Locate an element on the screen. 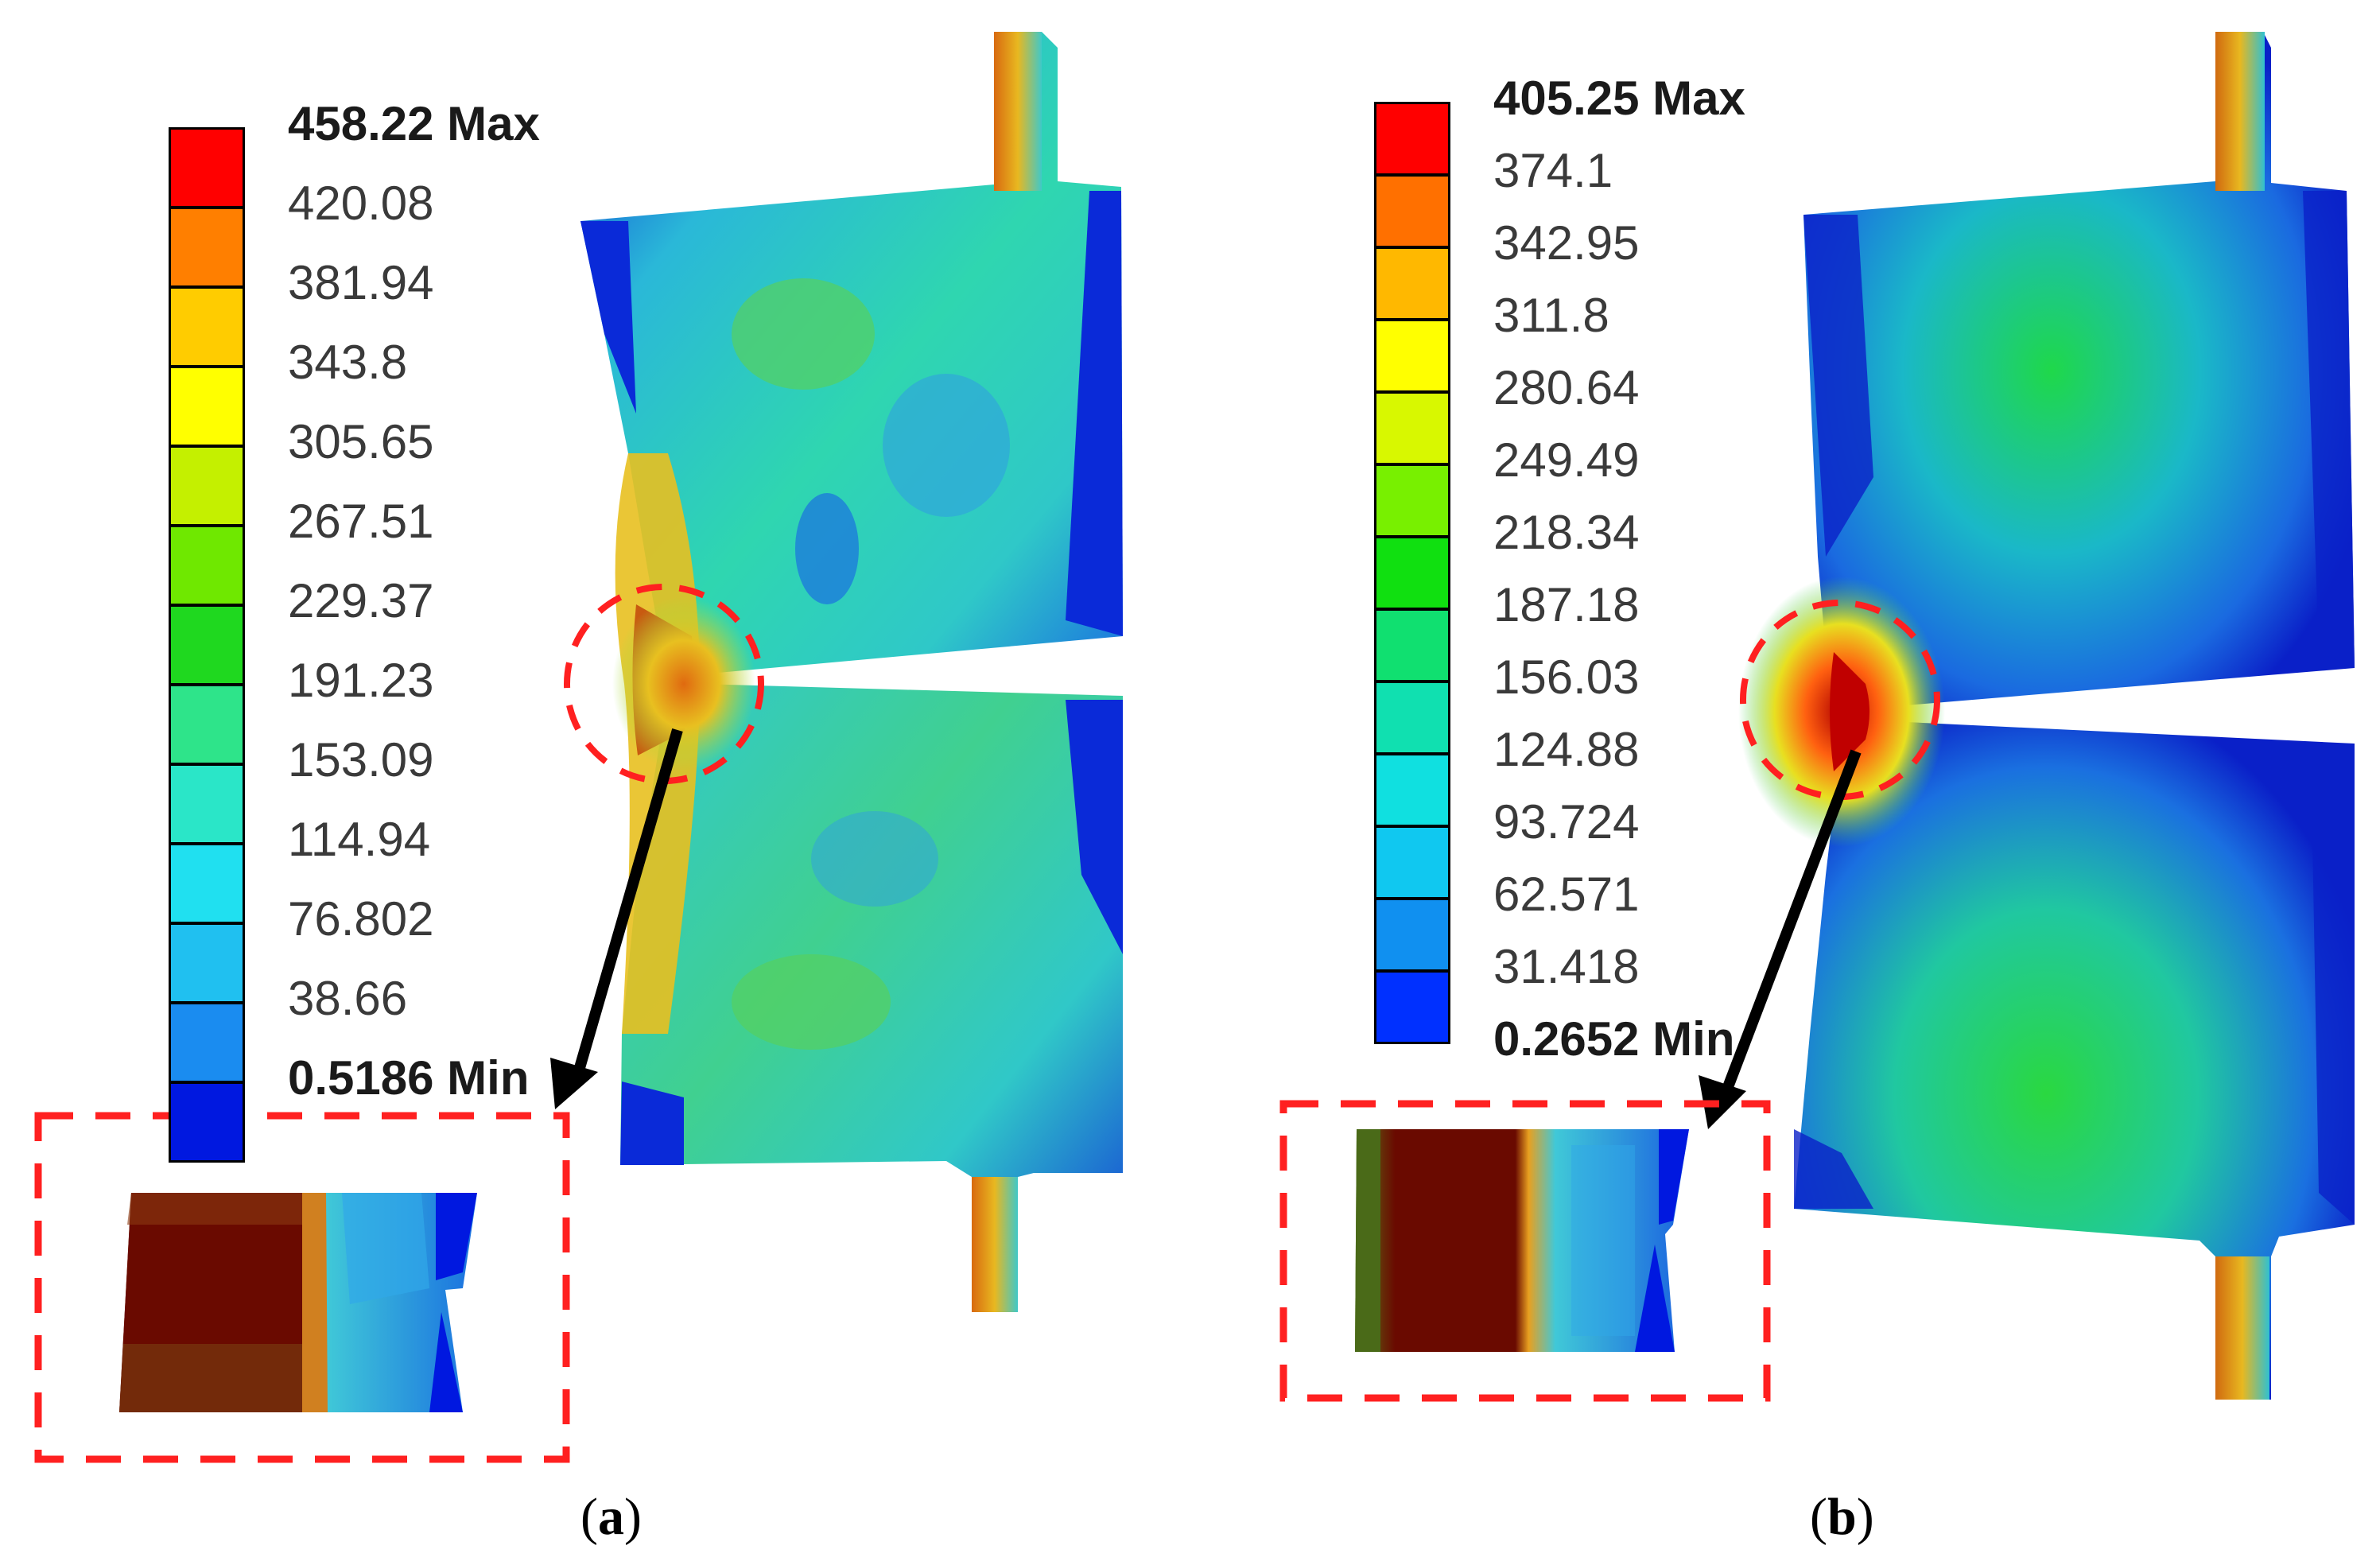  legend-max-label: 458.22 Max is located at coordinates (414, 123).